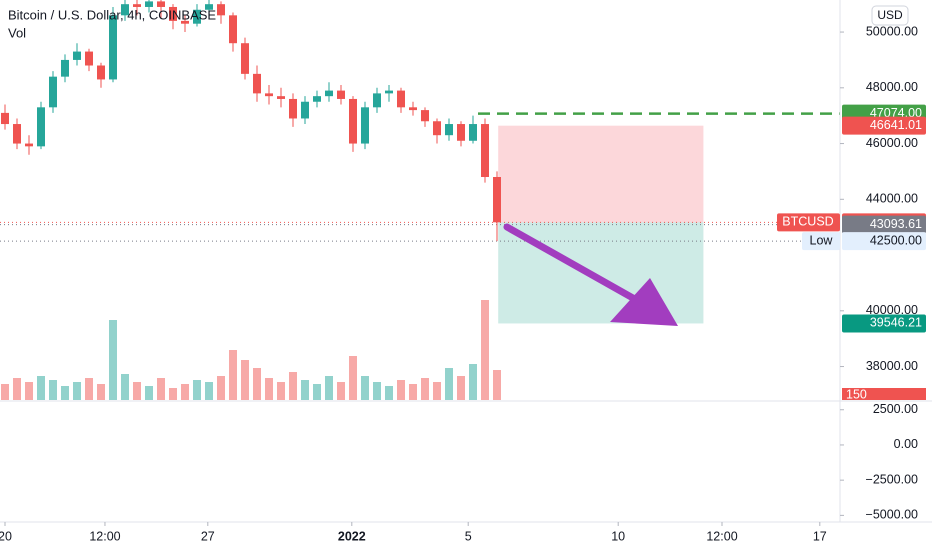  Describe the element at coordinates (618, 536) in the screenshot. I see `x-tick-label: 10` at that location.